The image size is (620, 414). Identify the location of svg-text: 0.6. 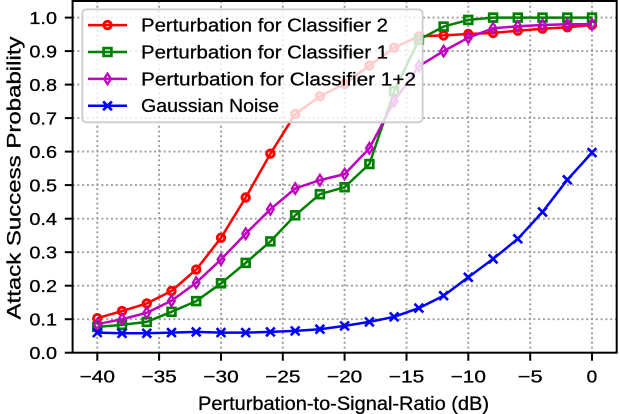
(43, 152).